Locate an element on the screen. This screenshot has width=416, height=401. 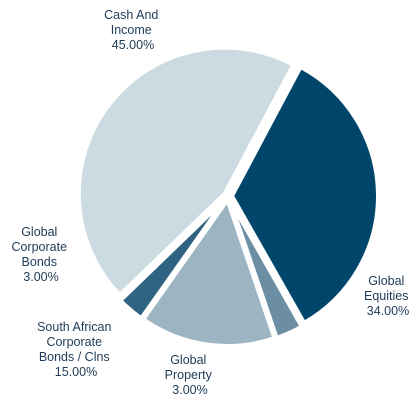
label-property-line-2: Property is located at coordinates (189, 375).